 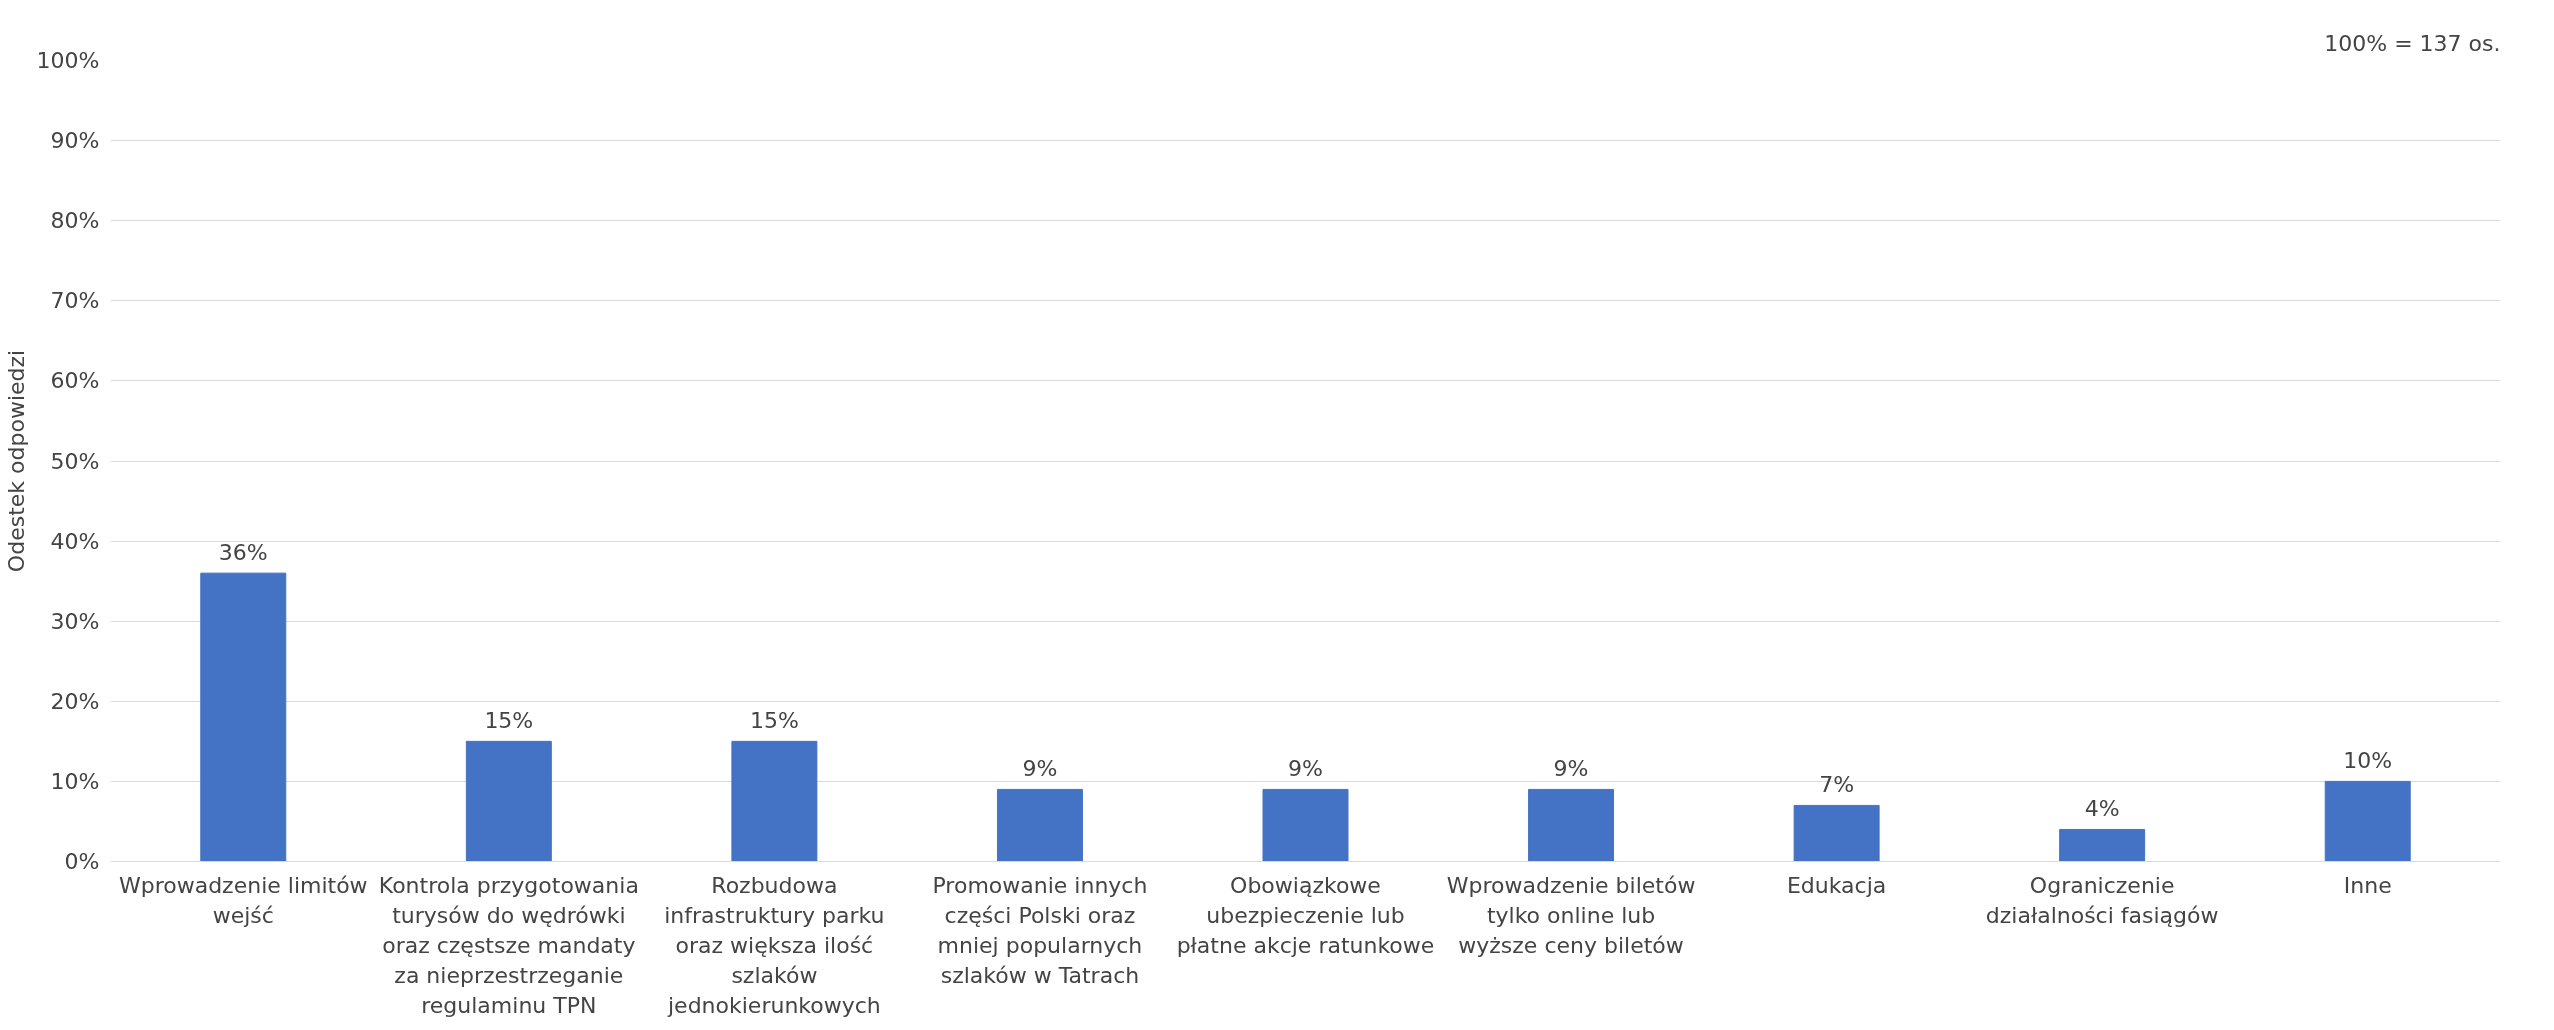 I want to click on y-tick-label: 40%, so click(x=75, y=541).